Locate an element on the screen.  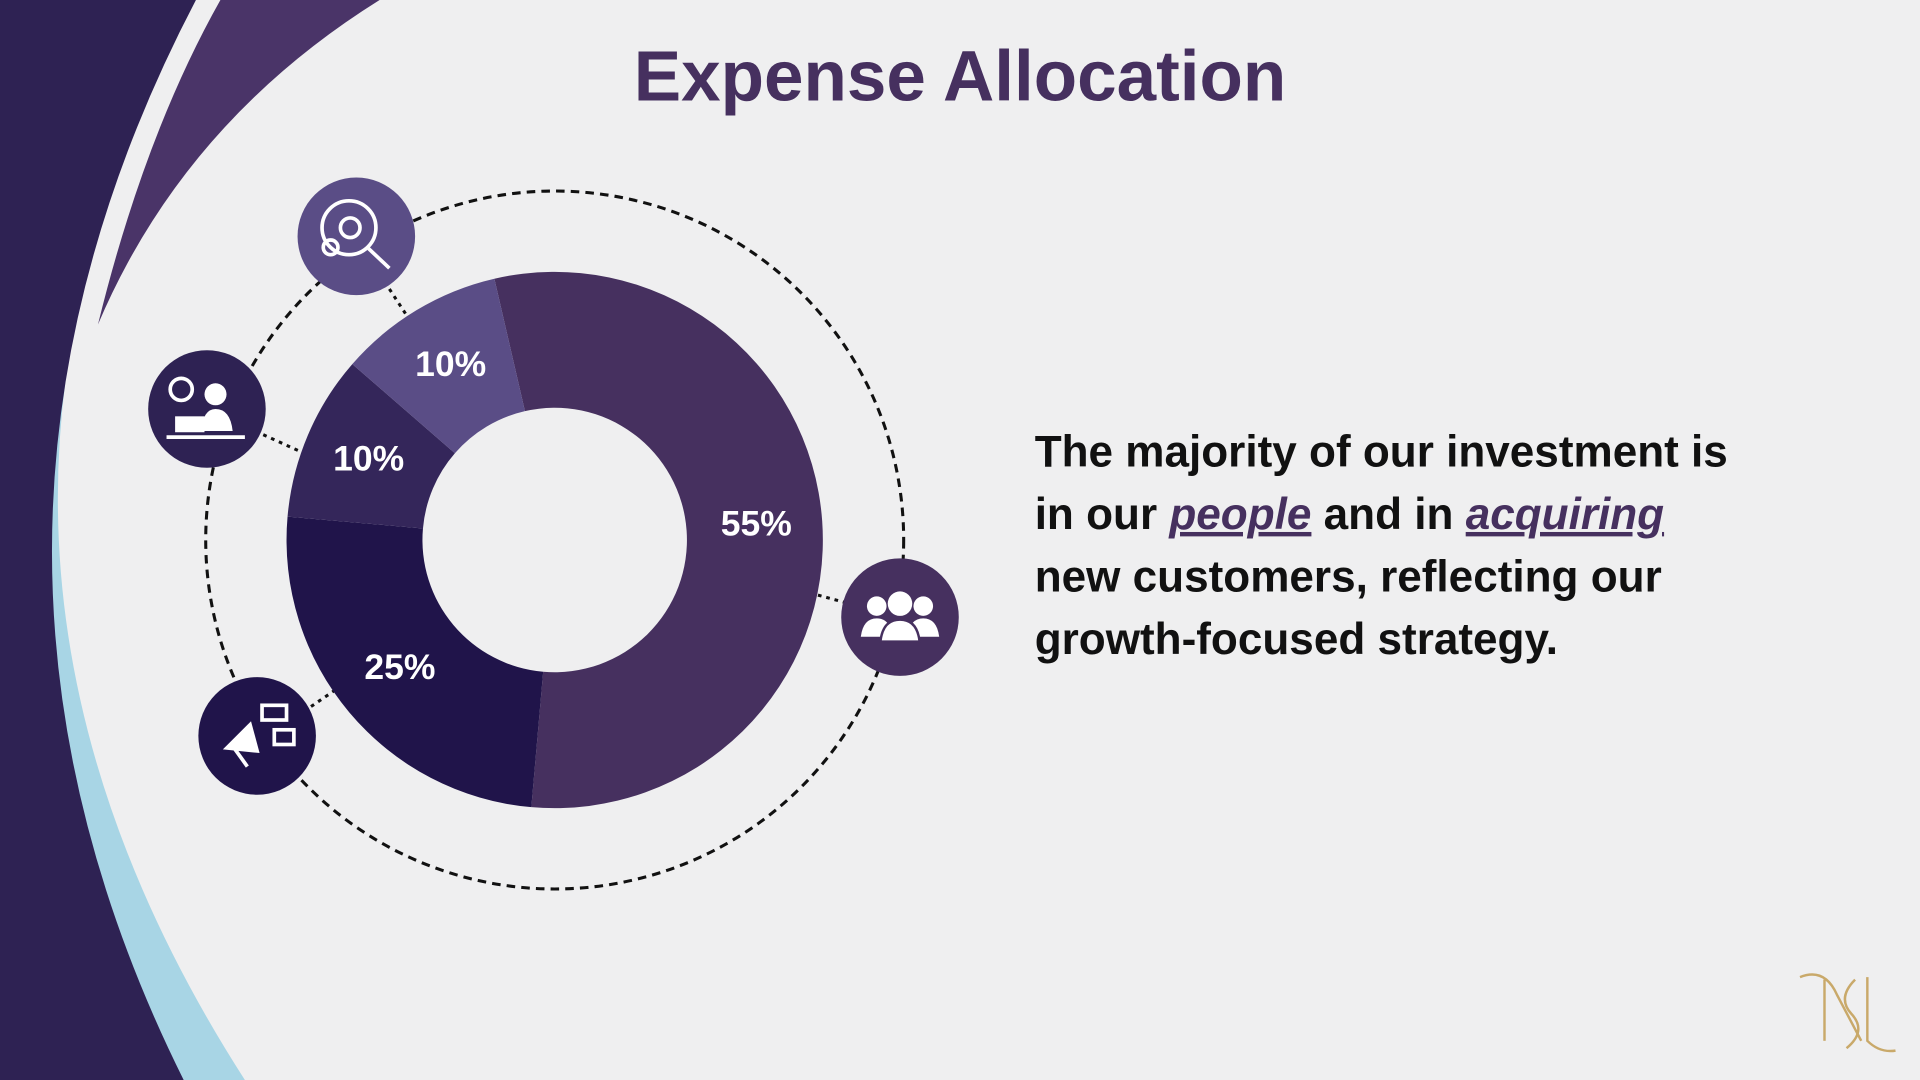
donut: 55% 25% 10% 10% is located at coordinates (554, 540).